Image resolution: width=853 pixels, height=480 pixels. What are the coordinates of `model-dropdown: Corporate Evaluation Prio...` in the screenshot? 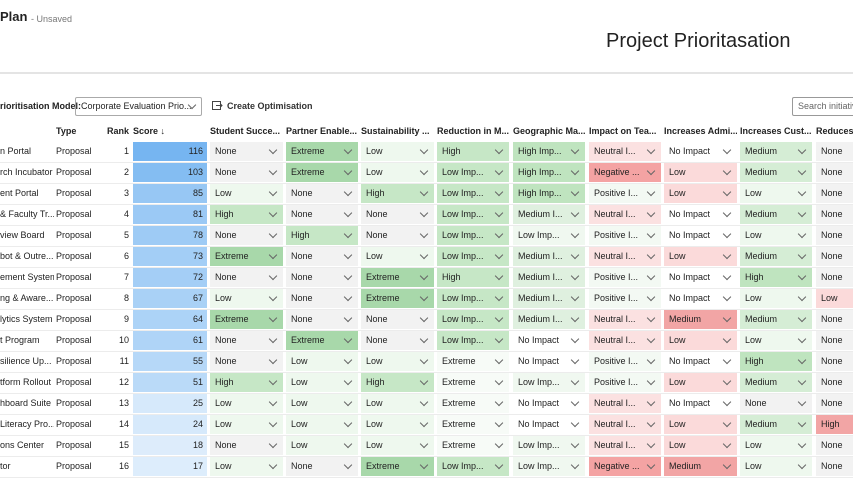 It's located at (138, 106).